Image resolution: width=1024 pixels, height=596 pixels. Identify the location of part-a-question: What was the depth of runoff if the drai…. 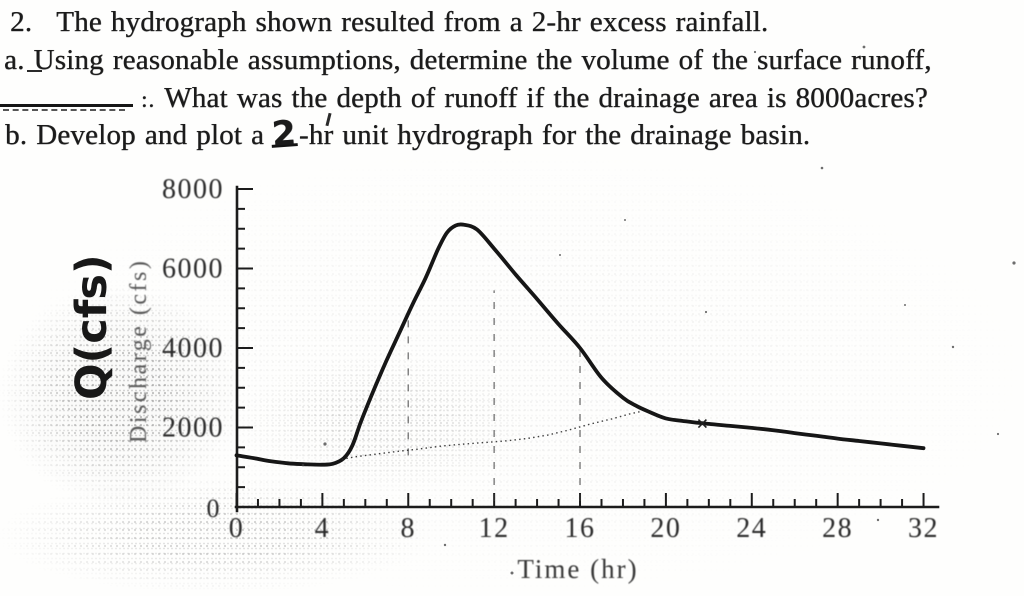
(546, 98).